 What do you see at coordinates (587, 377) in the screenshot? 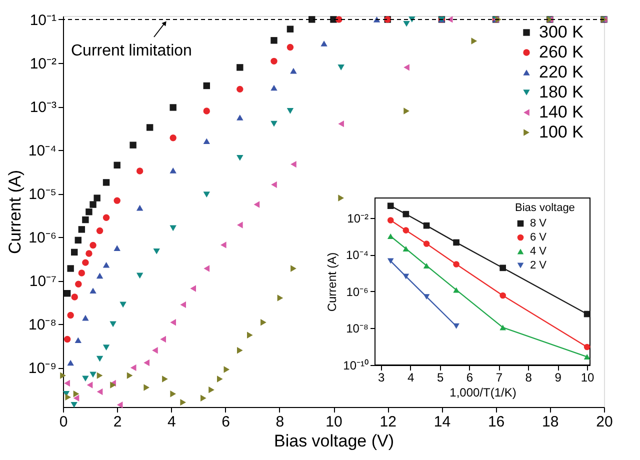
I see `x-tick-label: 10` at bounding box center [587, 377].